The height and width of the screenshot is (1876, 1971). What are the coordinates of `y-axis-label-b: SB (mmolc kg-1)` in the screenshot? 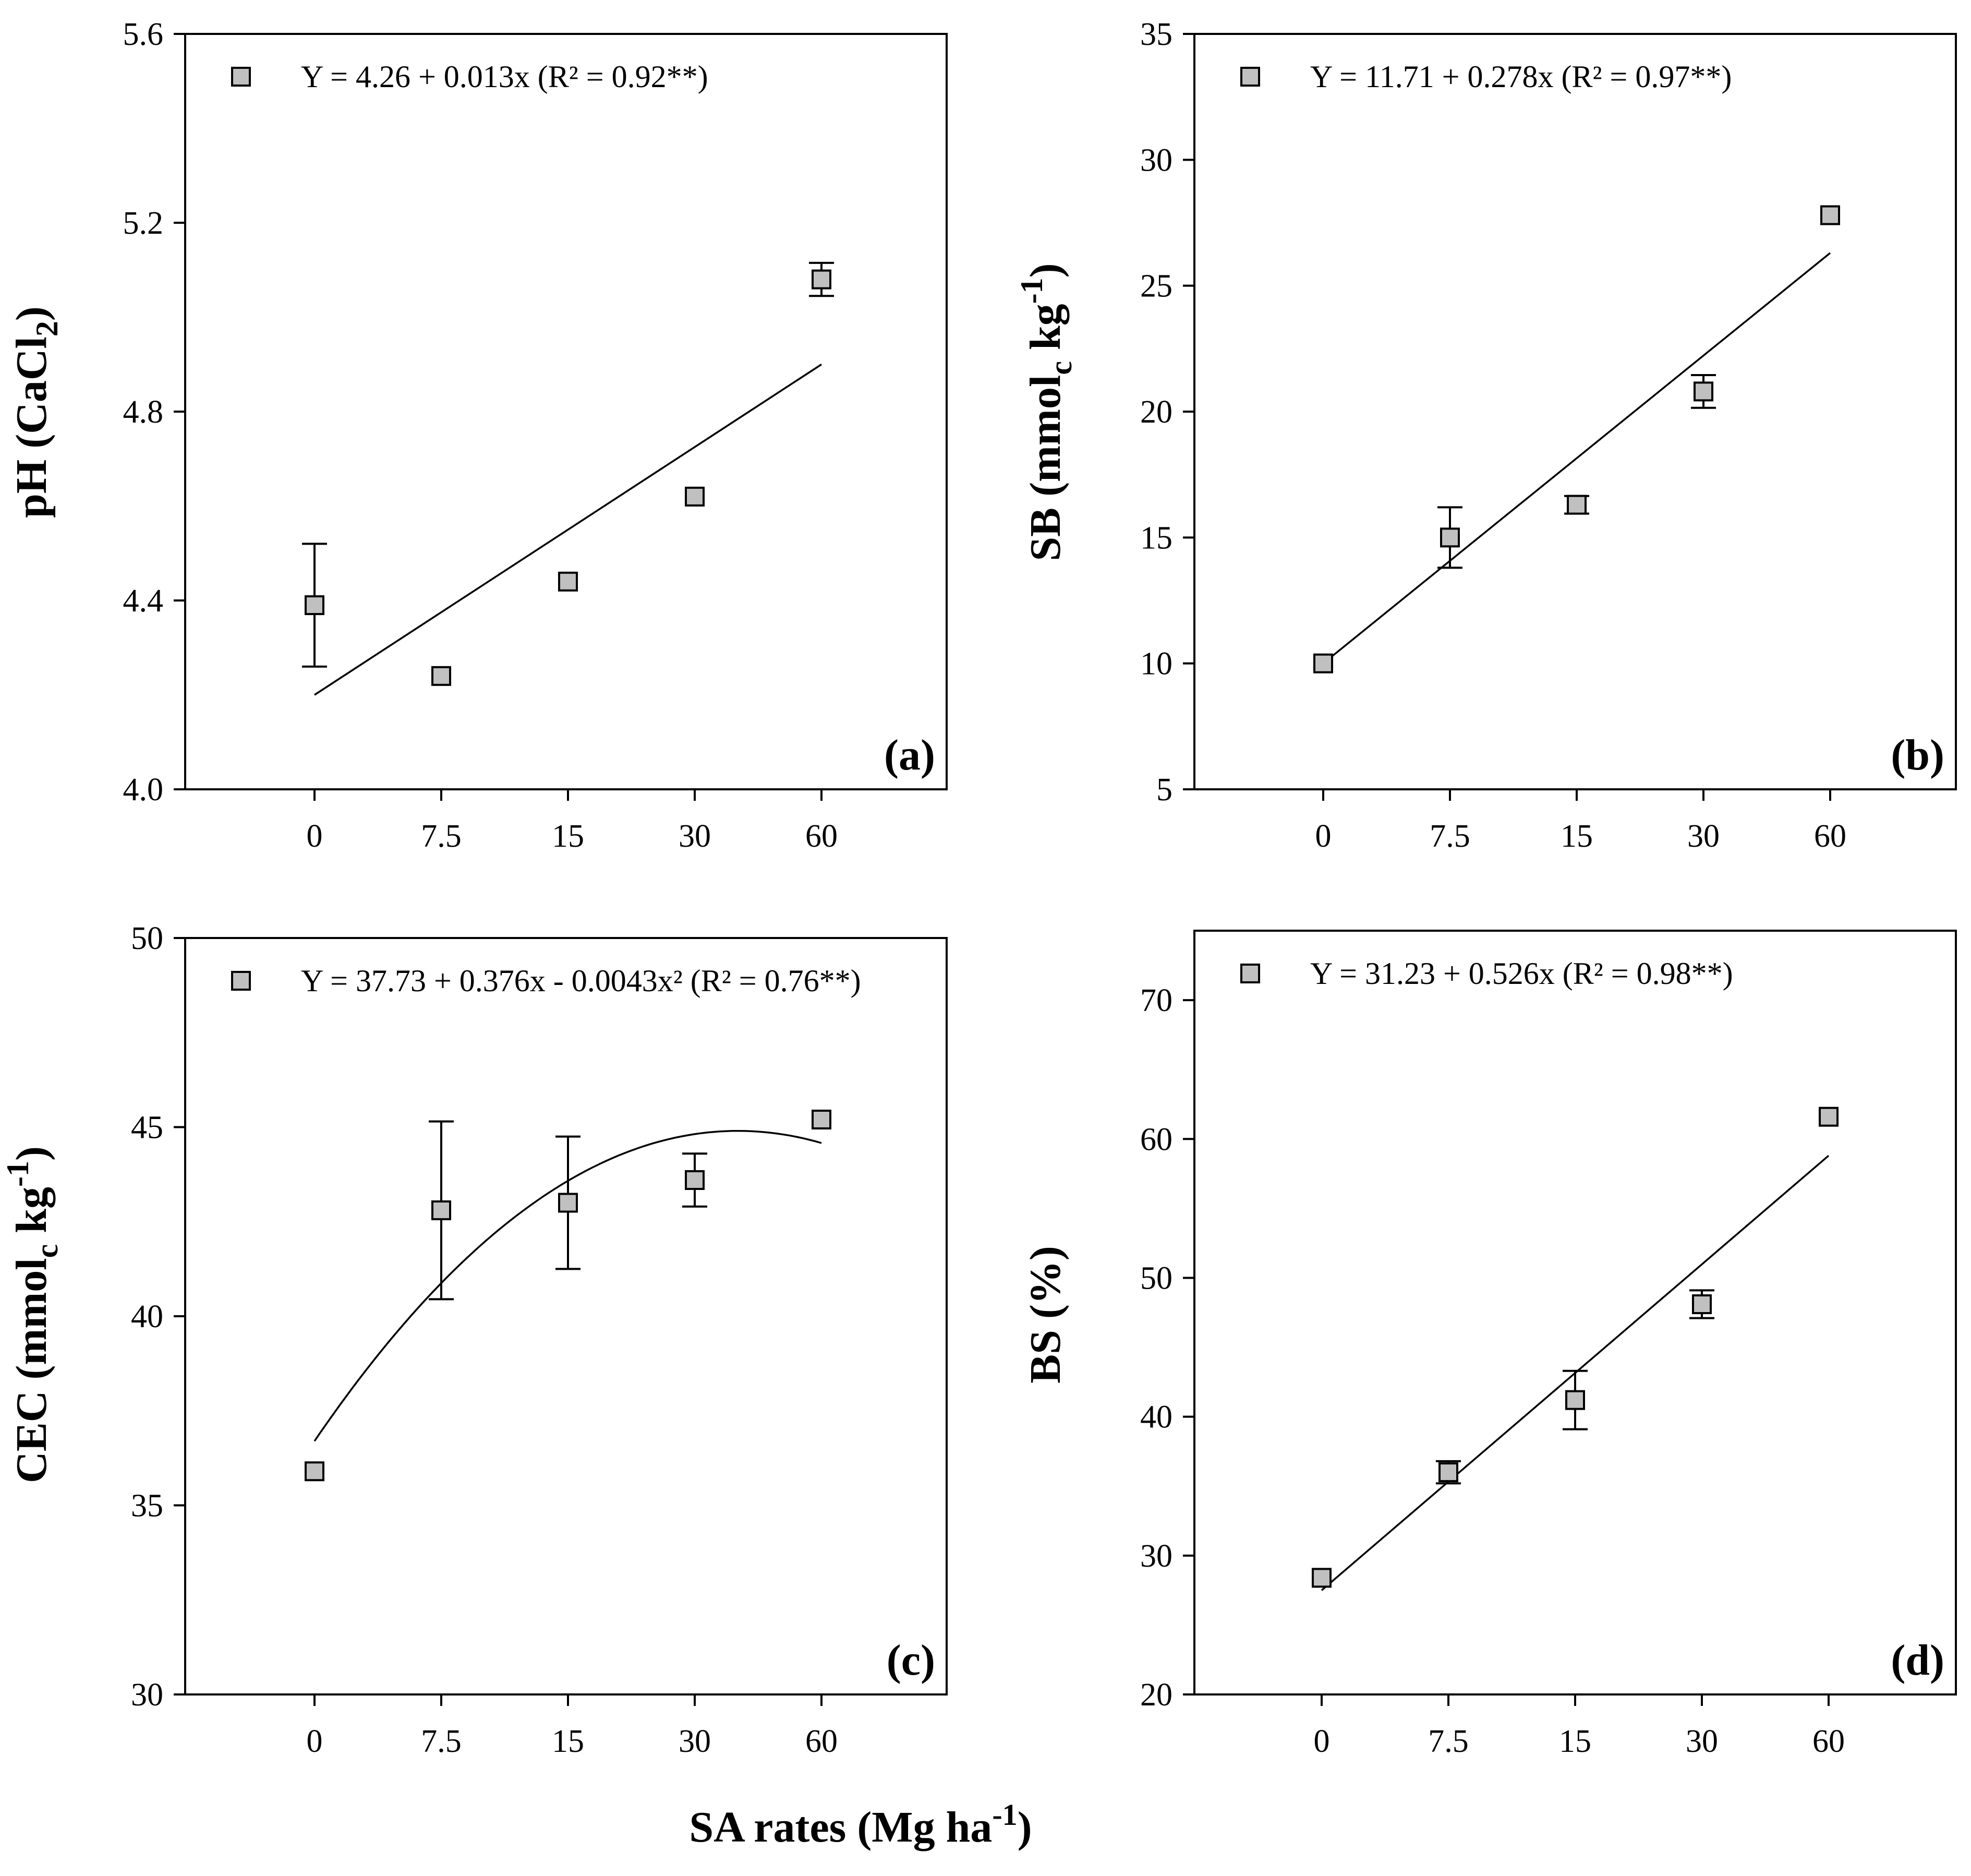 It's located at (1046, 412).